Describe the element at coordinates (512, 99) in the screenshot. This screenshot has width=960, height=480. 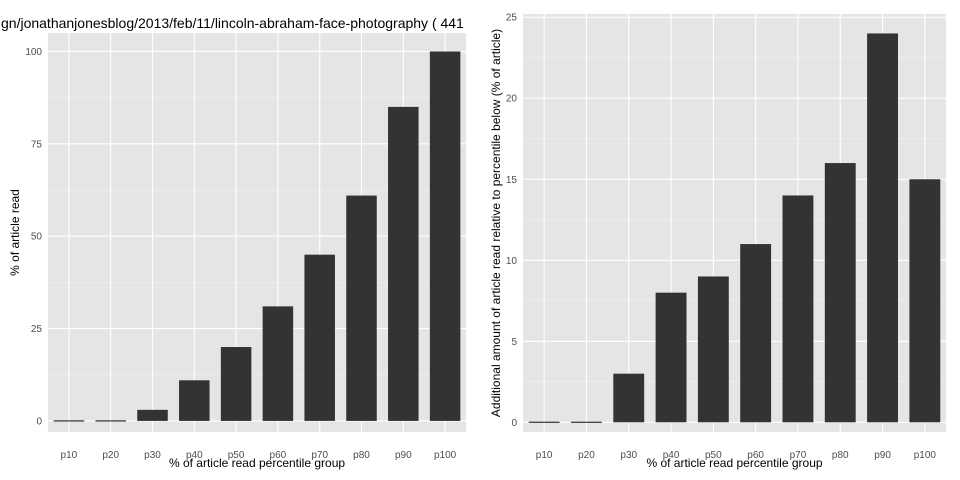
I see `y-tick-label: 20` at that location.